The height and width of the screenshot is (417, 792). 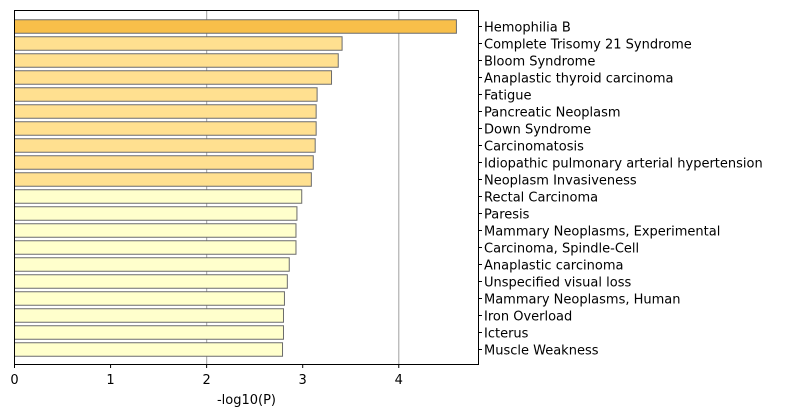 I want to click on x-tick-label: 1, so click(x=110, y=380).